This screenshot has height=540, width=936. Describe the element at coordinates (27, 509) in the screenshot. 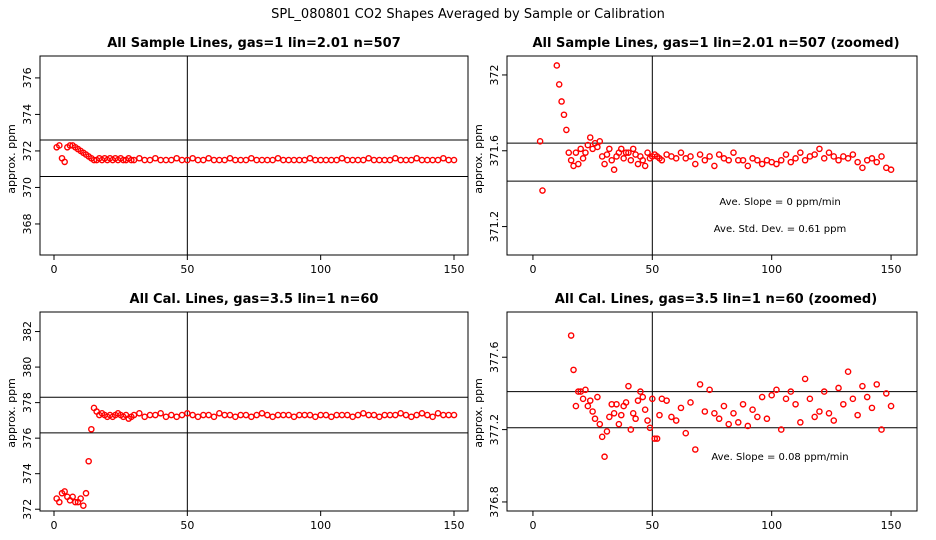

I see `y-tick-label: 372` at that location.